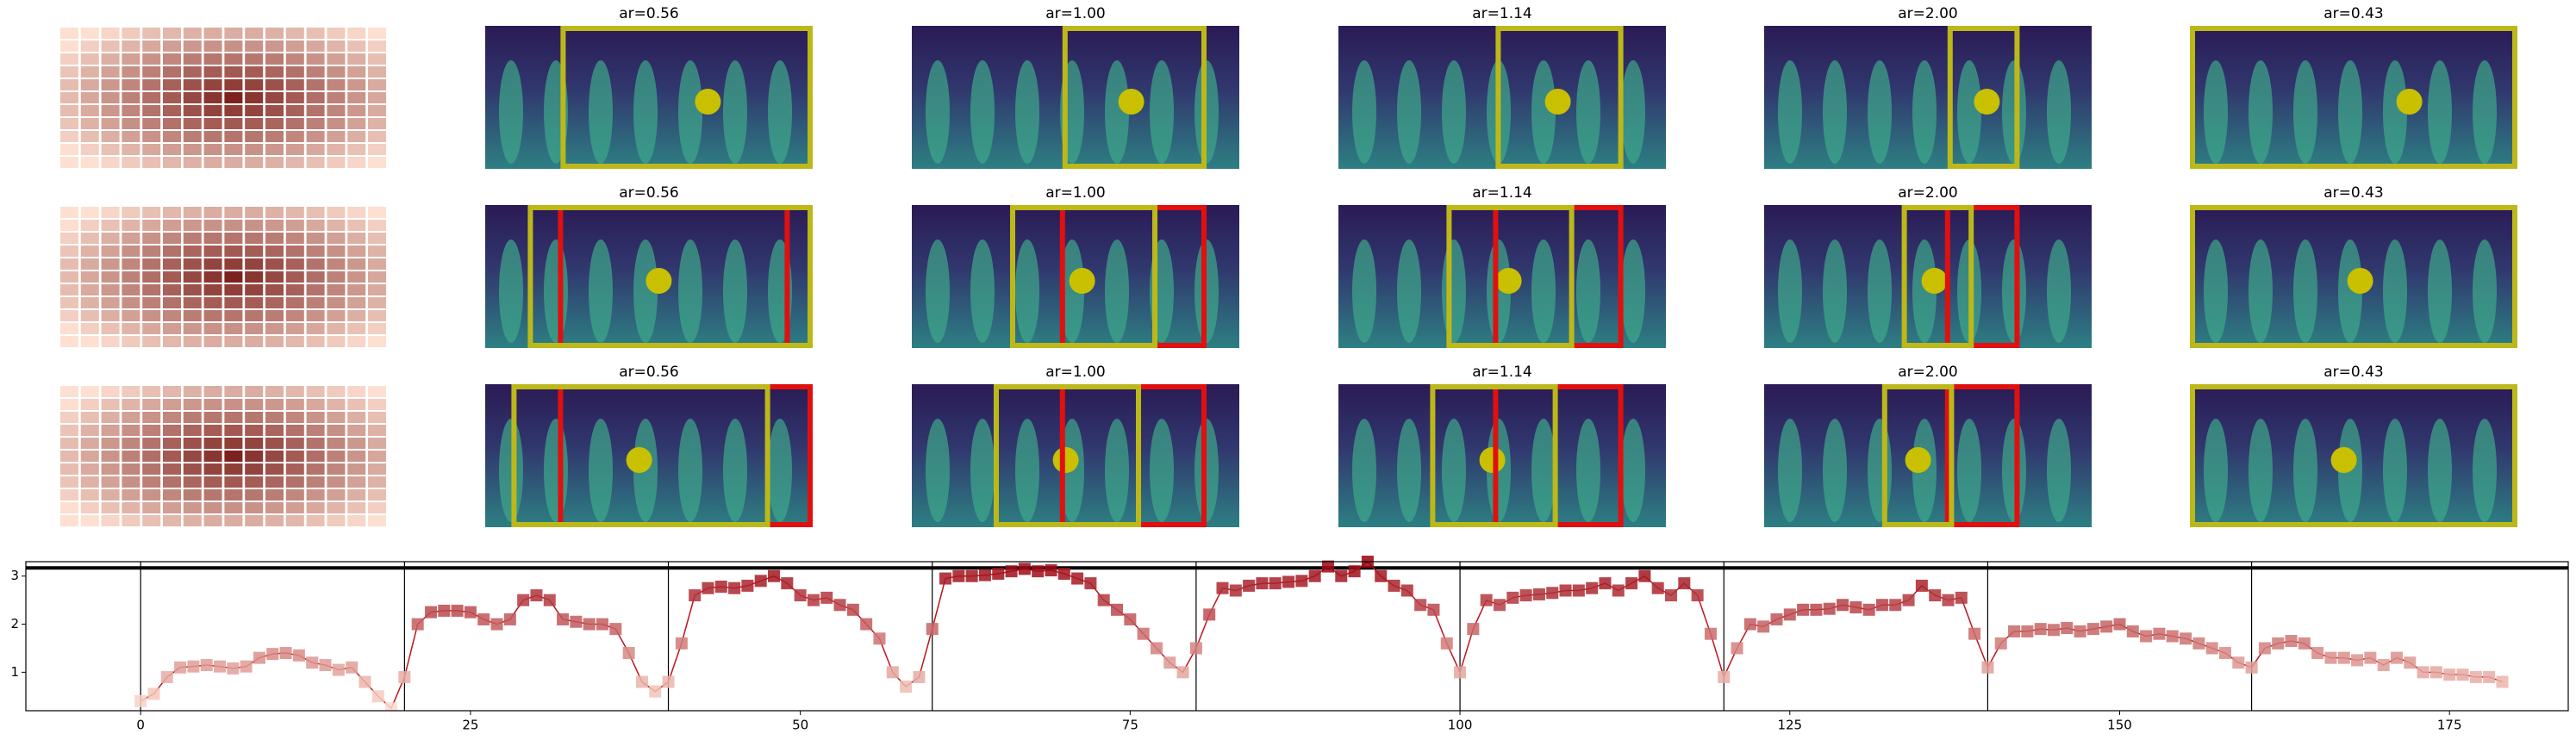 The width and height of the screenshot is (2576, 740). I want to click on panel-title: ar=0.56, so click(649, 193).